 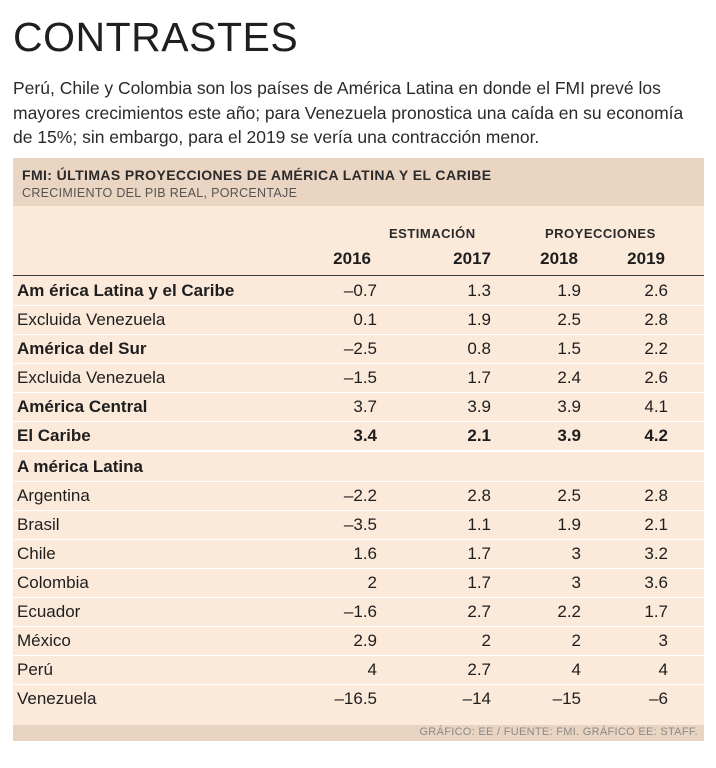 I want to click on cell-2016: –0.7, so click(x=360, y=290).